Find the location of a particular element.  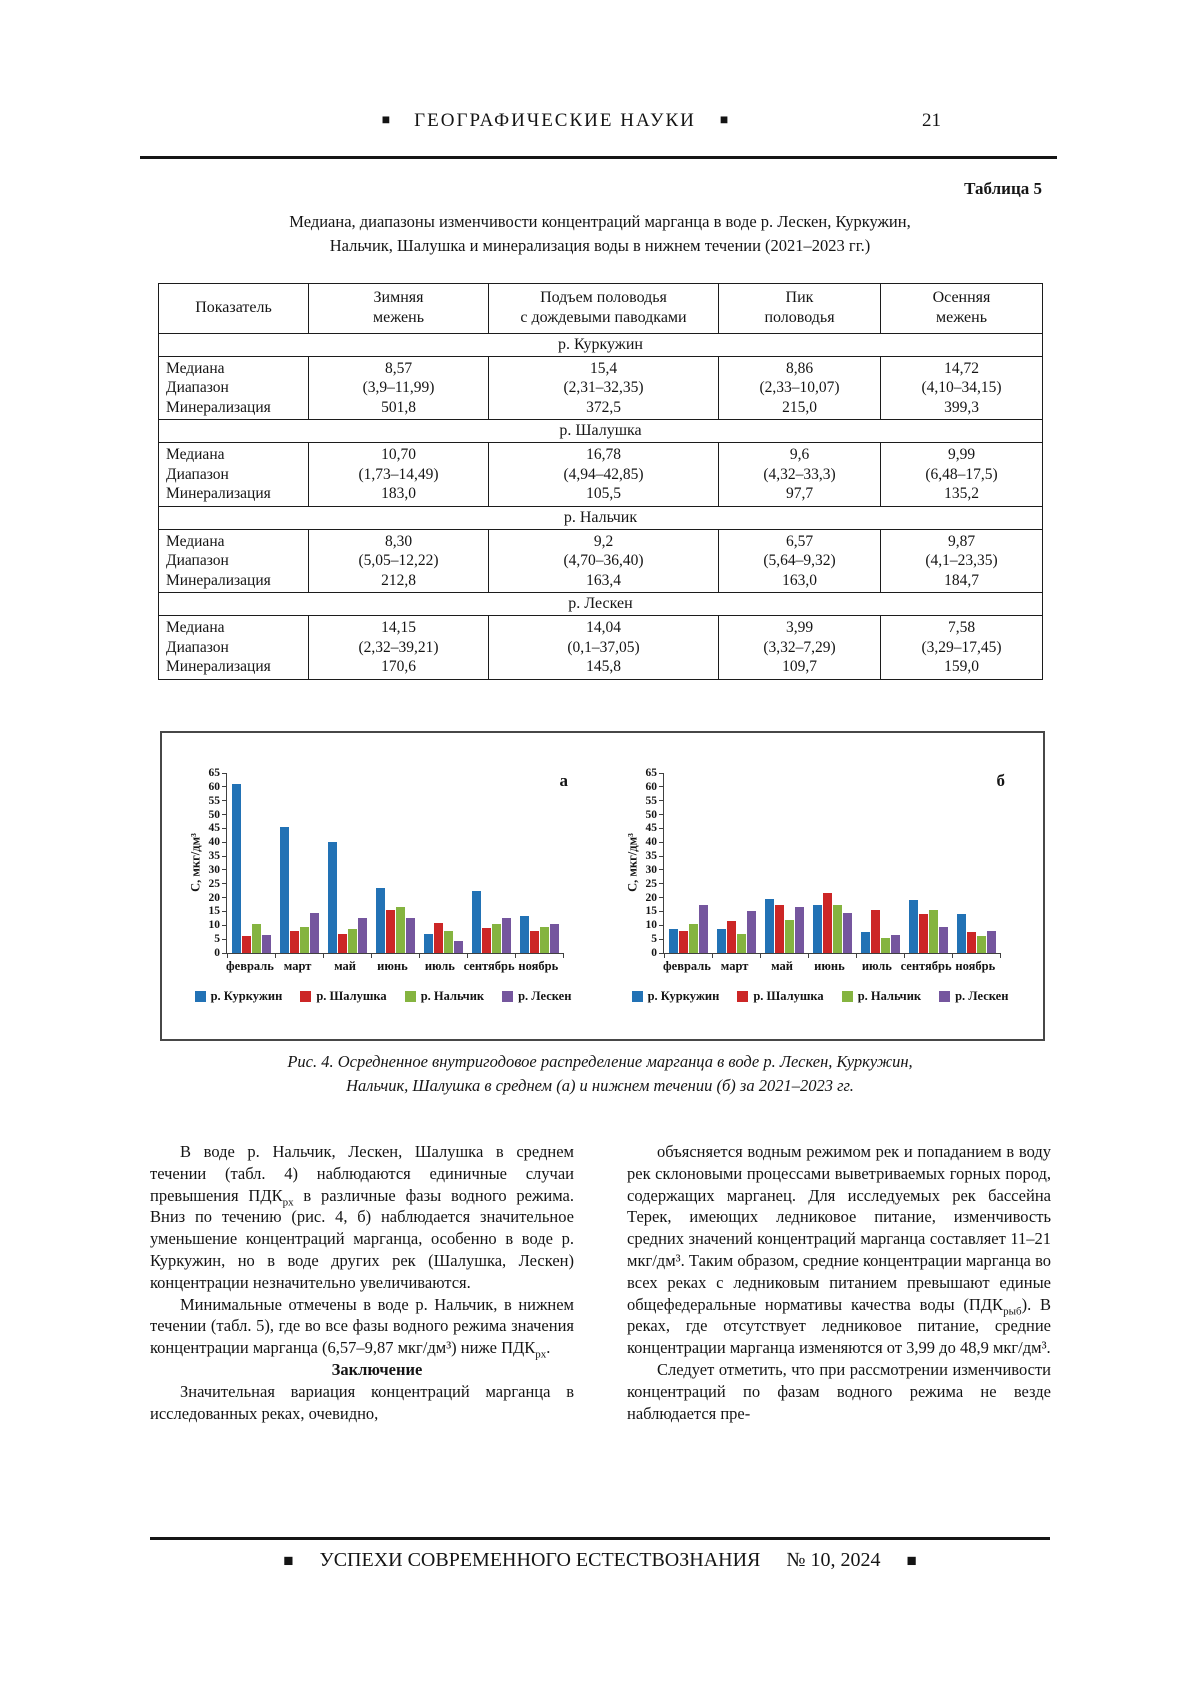

legend-item: р. Куркужин is located at coordinates (238, 996).